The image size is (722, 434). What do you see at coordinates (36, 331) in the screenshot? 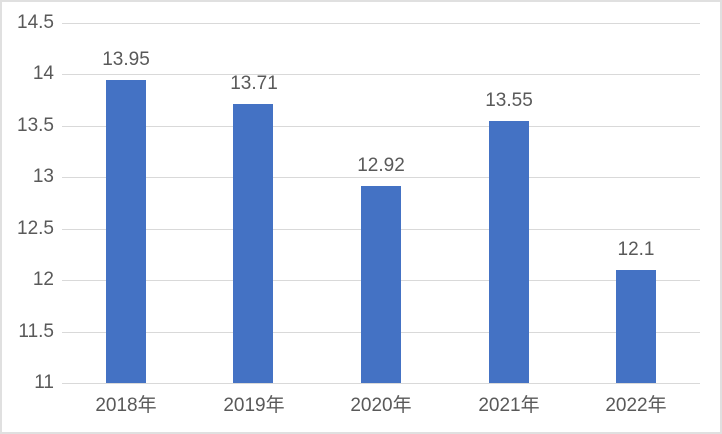
I see `y-axis-tick-label: 11.5` at bounding box center [36, 331].